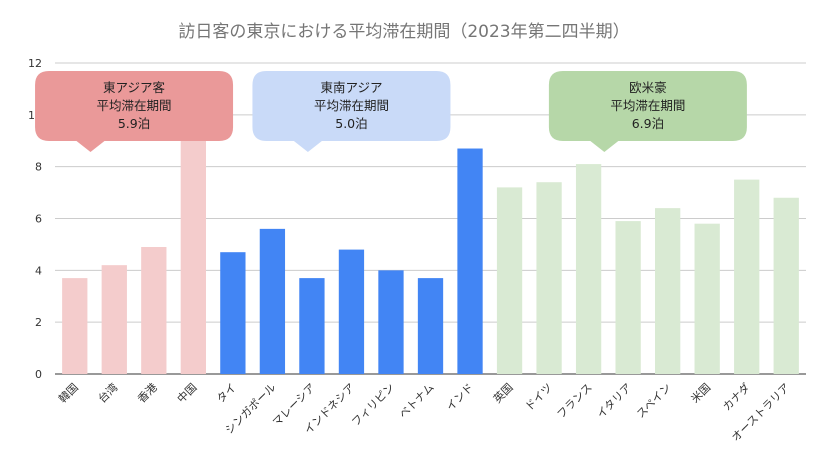 The width and height of the screenshot is (826, 466). What do you see at coordinates (417, 401) in the screenshot?
I see `x-tick-label: ベトナム` at bounding box center [417, 401].